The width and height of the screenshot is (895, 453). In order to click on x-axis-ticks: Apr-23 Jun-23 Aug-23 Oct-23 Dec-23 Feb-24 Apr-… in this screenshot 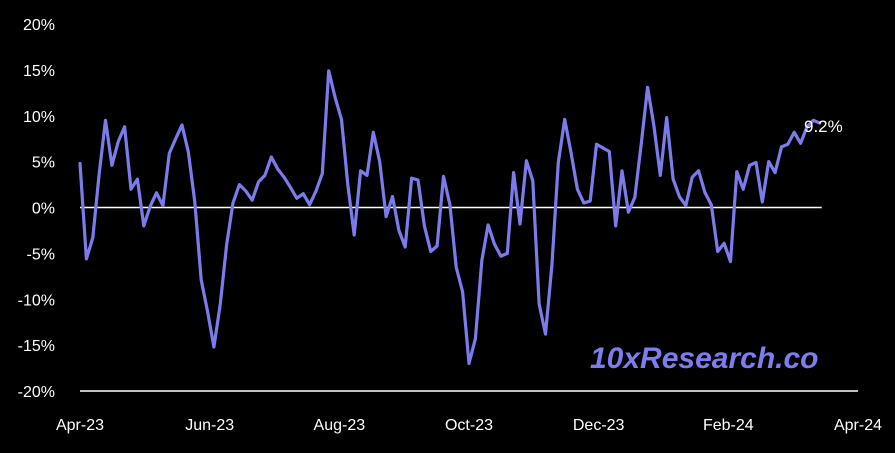, I will do `click(469, 425)`.